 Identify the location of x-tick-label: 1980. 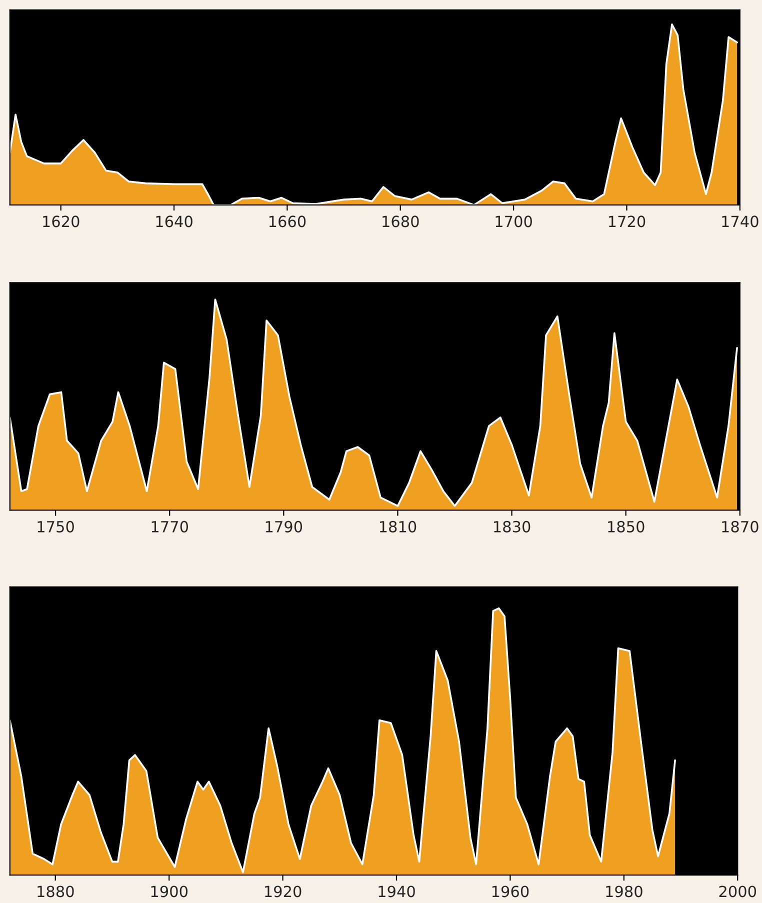
(624, 892).